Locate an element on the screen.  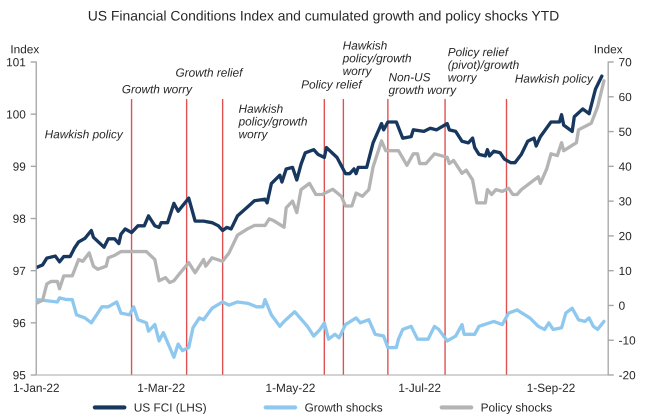
y-axis-title: Index is located at coordinates (25, 49).